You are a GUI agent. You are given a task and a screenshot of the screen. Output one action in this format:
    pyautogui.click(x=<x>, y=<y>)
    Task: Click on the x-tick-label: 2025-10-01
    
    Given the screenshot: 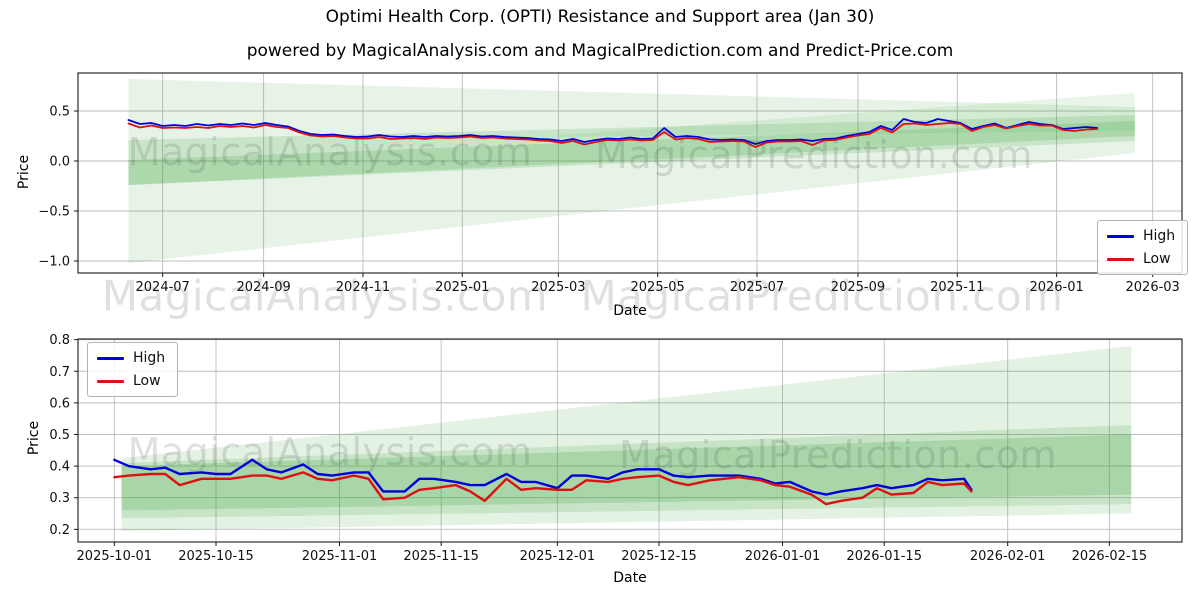 What is the action you would take?
    pyautogui.click(x=115, y=556)
    